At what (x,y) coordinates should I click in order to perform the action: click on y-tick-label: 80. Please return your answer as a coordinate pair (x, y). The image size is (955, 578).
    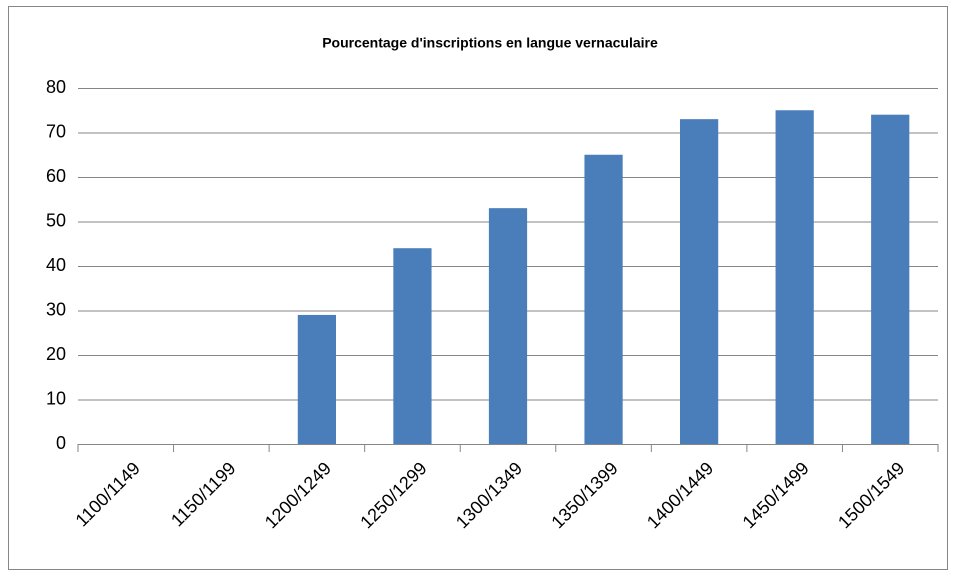
    Looking at the image, I should click on (56, 87).